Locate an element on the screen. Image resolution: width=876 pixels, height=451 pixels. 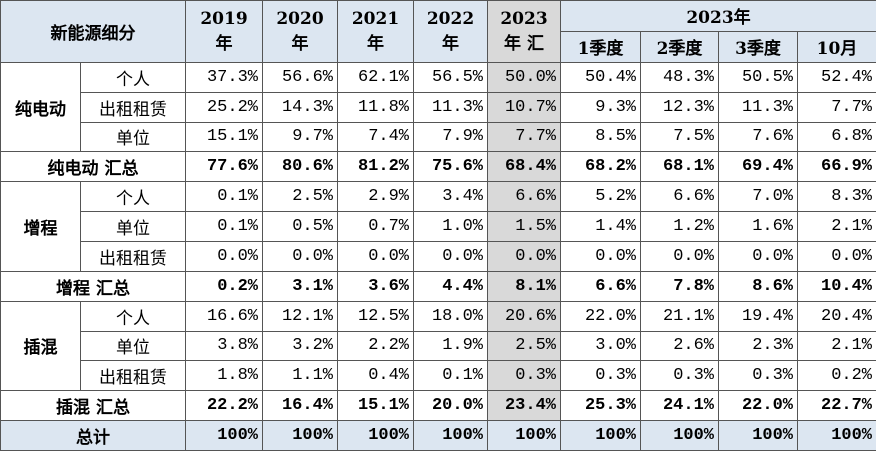
cell-text: 15.1% is located at coordinates (383, 406).